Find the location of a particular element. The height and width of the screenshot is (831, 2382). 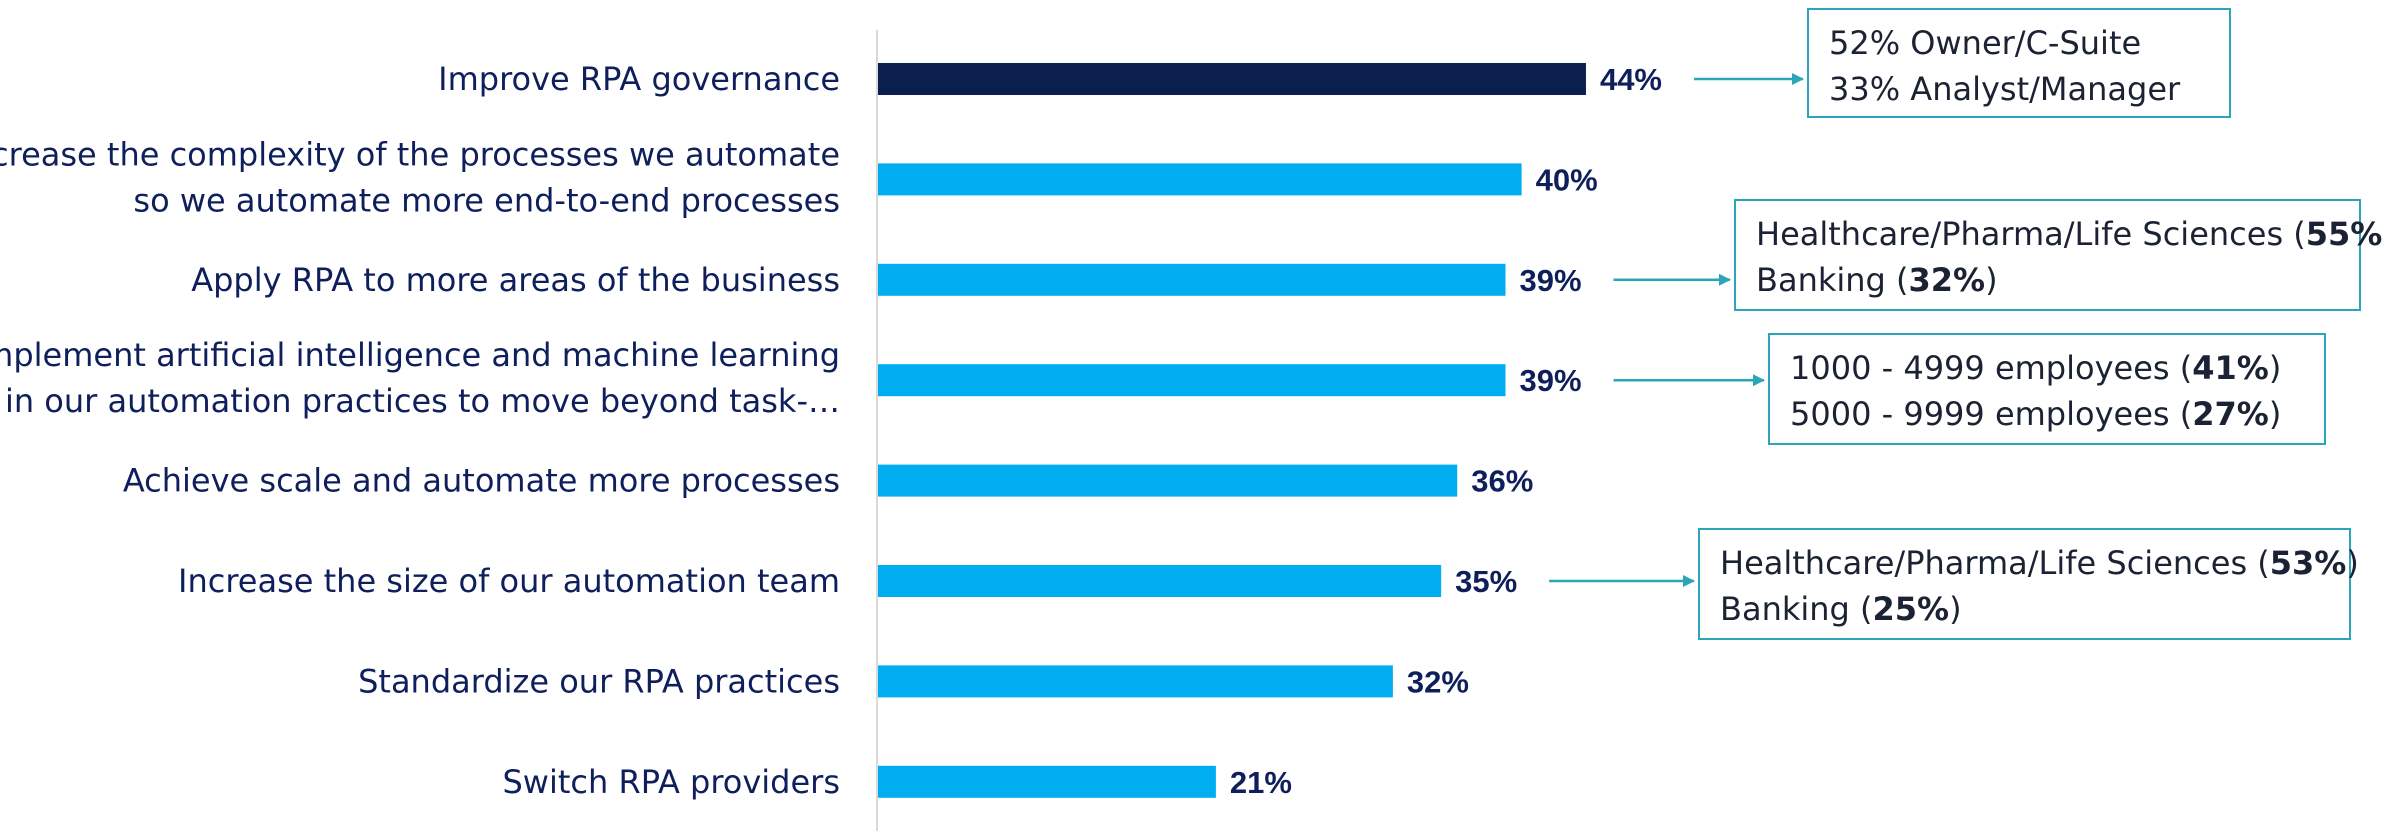

callout-text: 33% Analyst/Manager is located at coordinates (2005, 89).